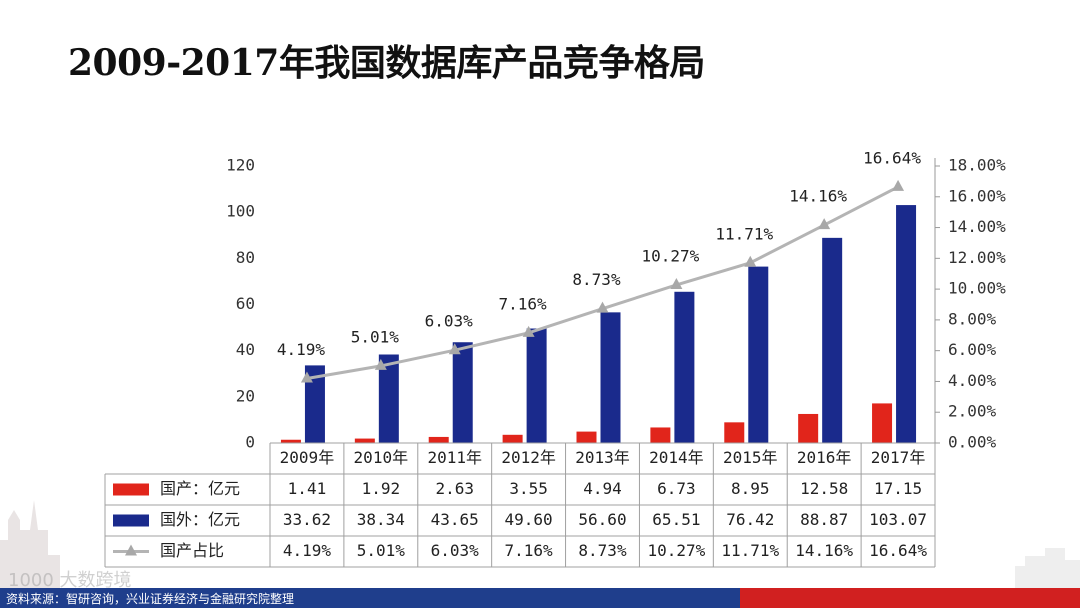 The image size is (1080, 608). I want to click on y-left-tick-label: 0, so click(250, 442).